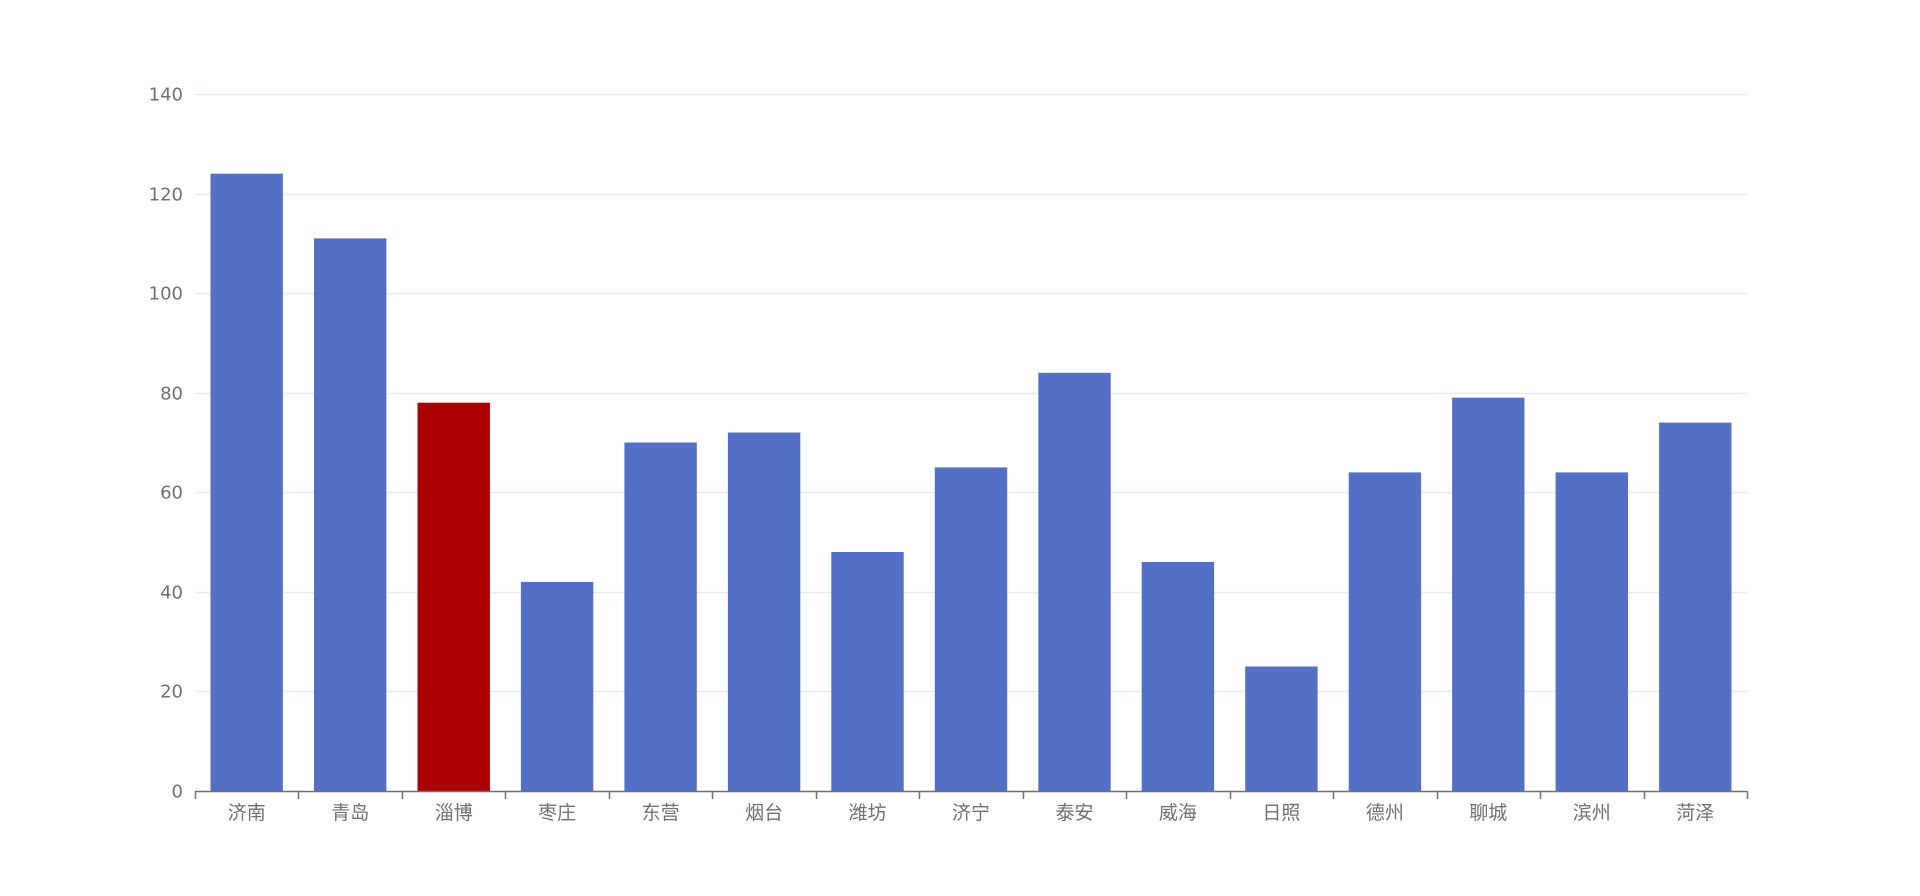 This screenshot has height=896, width=1920. What do you see at coordinates (350, 813) in the screenshot?
I see `x-tick-label: 青岛` at bounding box center [350, 813].